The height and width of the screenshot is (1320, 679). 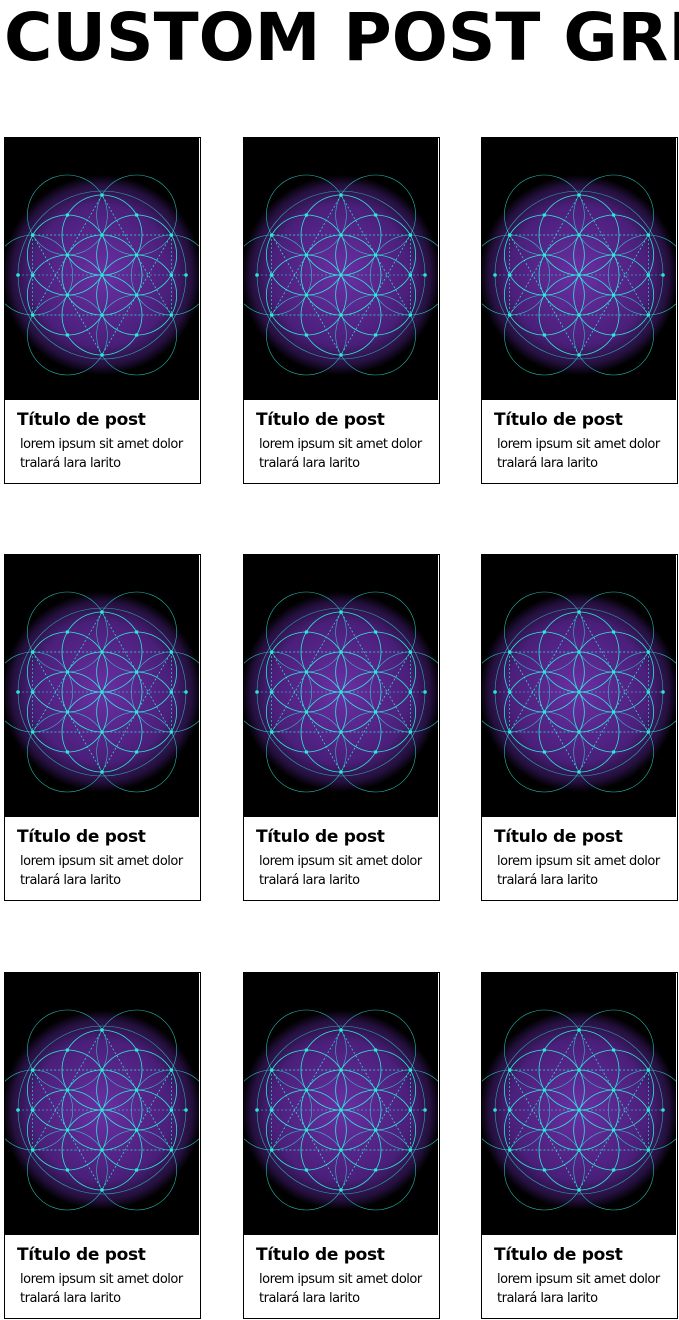 I want to click on page-title: CUSTOM POST GRID, so click(x=341, y=38).